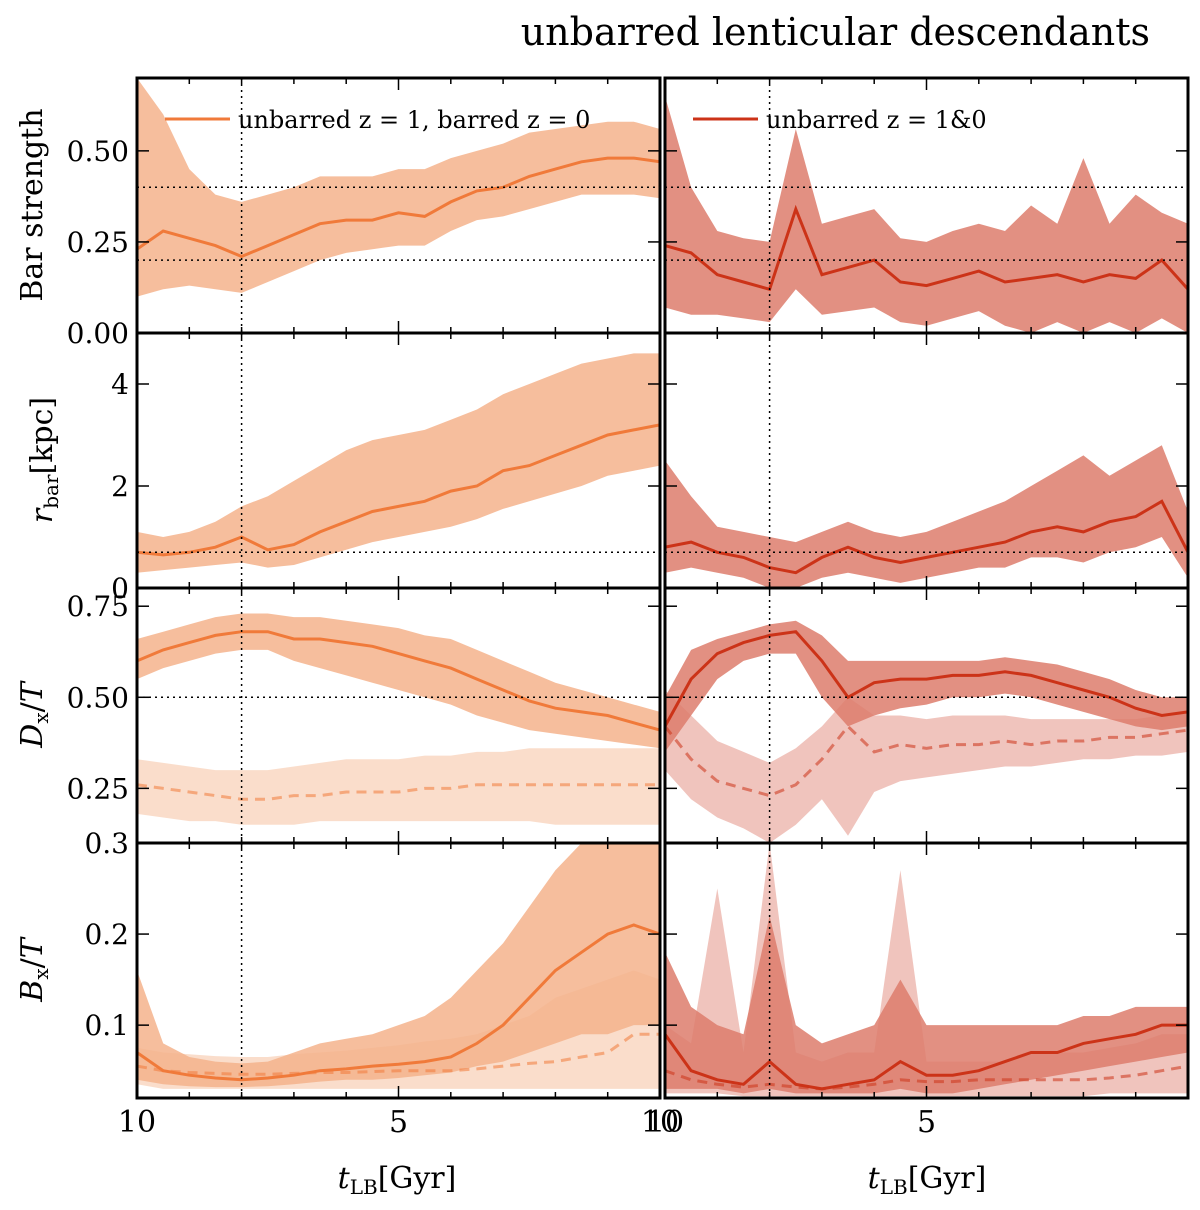 This screenshot has width=1200, height=1210. I want to click on y-tick-label: 0.1, so click(106, 1025).